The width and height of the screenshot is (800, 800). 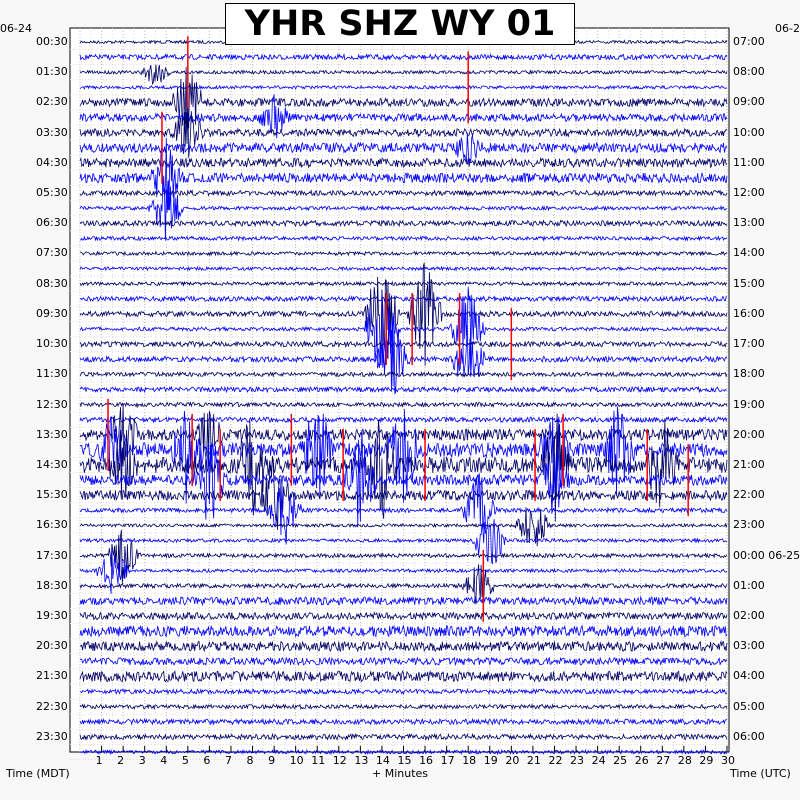 I want to click on right-time-label: 00:00 06-25, so click(x=766, y=555).